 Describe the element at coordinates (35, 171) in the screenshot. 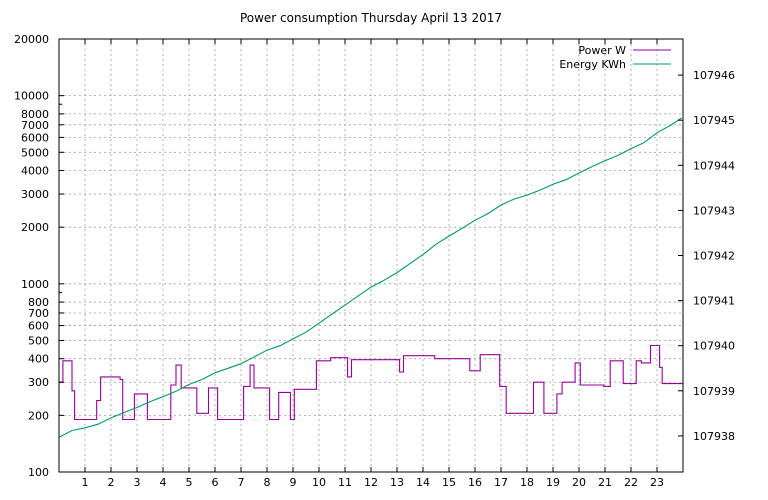

I see `y-left-tick-label: 4000` at that location.